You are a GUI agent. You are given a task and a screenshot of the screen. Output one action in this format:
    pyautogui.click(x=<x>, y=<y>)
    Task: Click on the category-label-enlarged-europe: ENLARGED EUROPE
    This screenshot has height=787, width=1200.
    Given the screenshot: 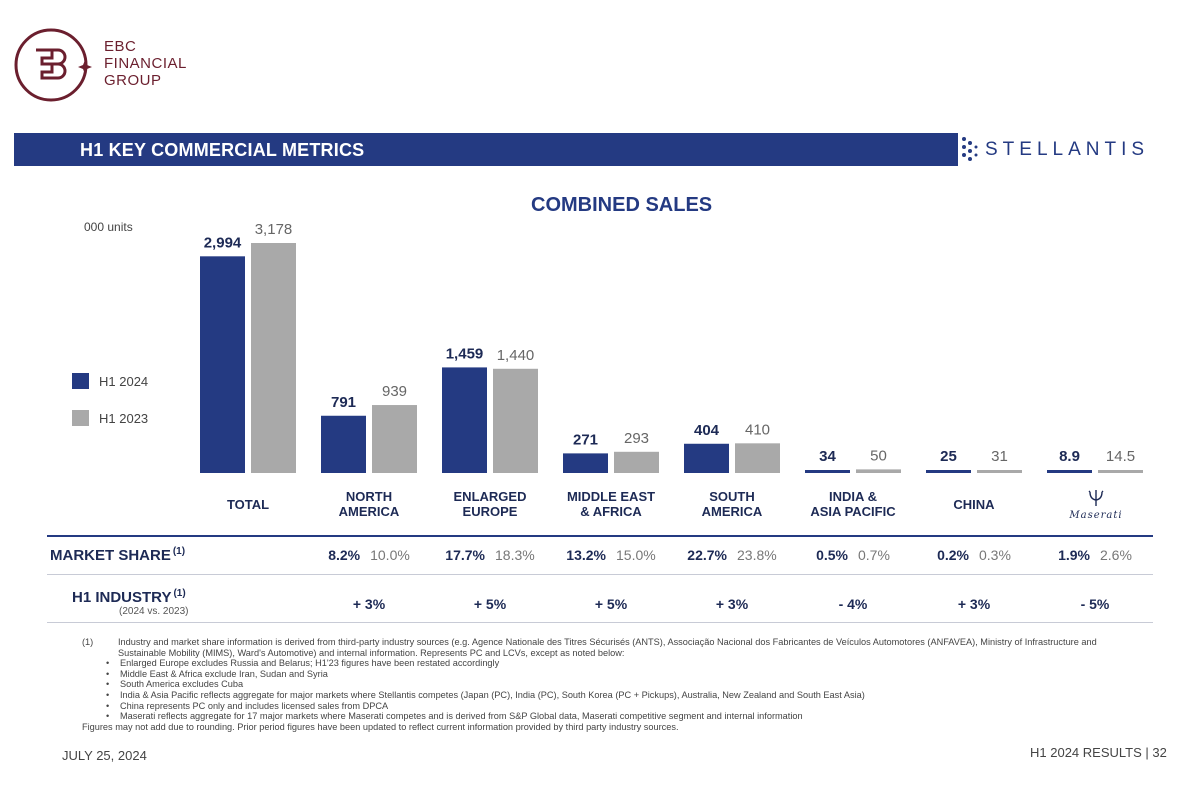 What is the action you would take?
    pyautogui.click(x=490, y=504)
    